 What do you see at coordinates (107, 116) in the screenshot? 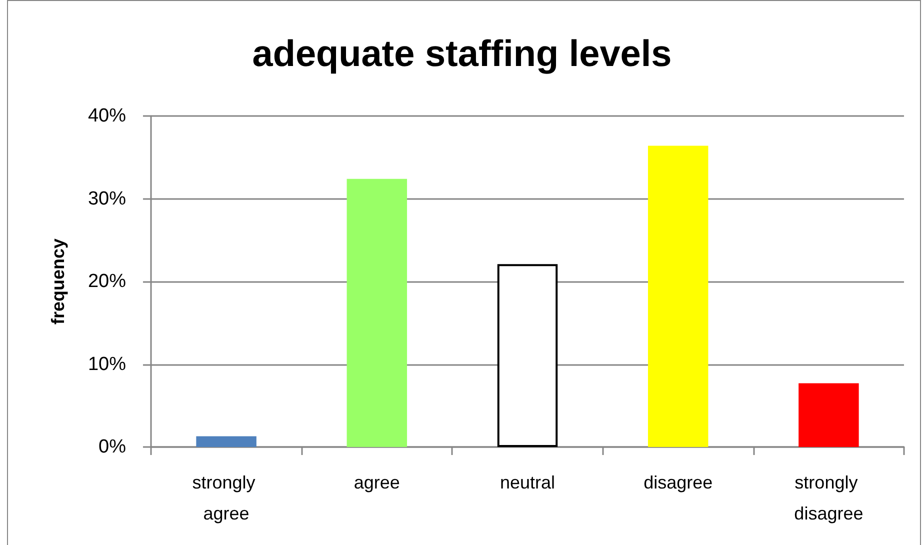
I see `y-tick-label: 40%` at bounding box center [107, 116].